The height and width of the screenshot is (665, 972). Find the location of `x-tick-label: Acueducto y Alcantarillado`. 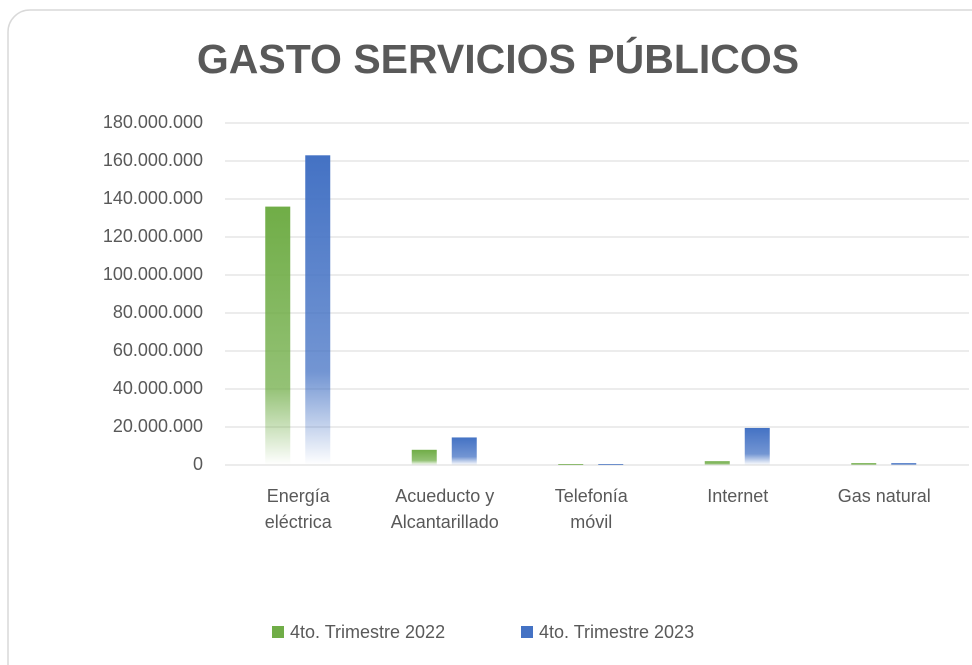

x-tick-label: Acueducto y Alcantarillado is located at coordinates (444, 509).